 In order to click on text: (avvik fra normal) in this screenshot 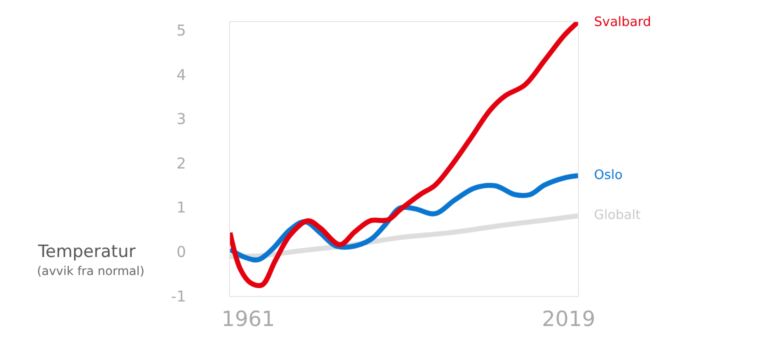, I will do `click(90, 271)`.